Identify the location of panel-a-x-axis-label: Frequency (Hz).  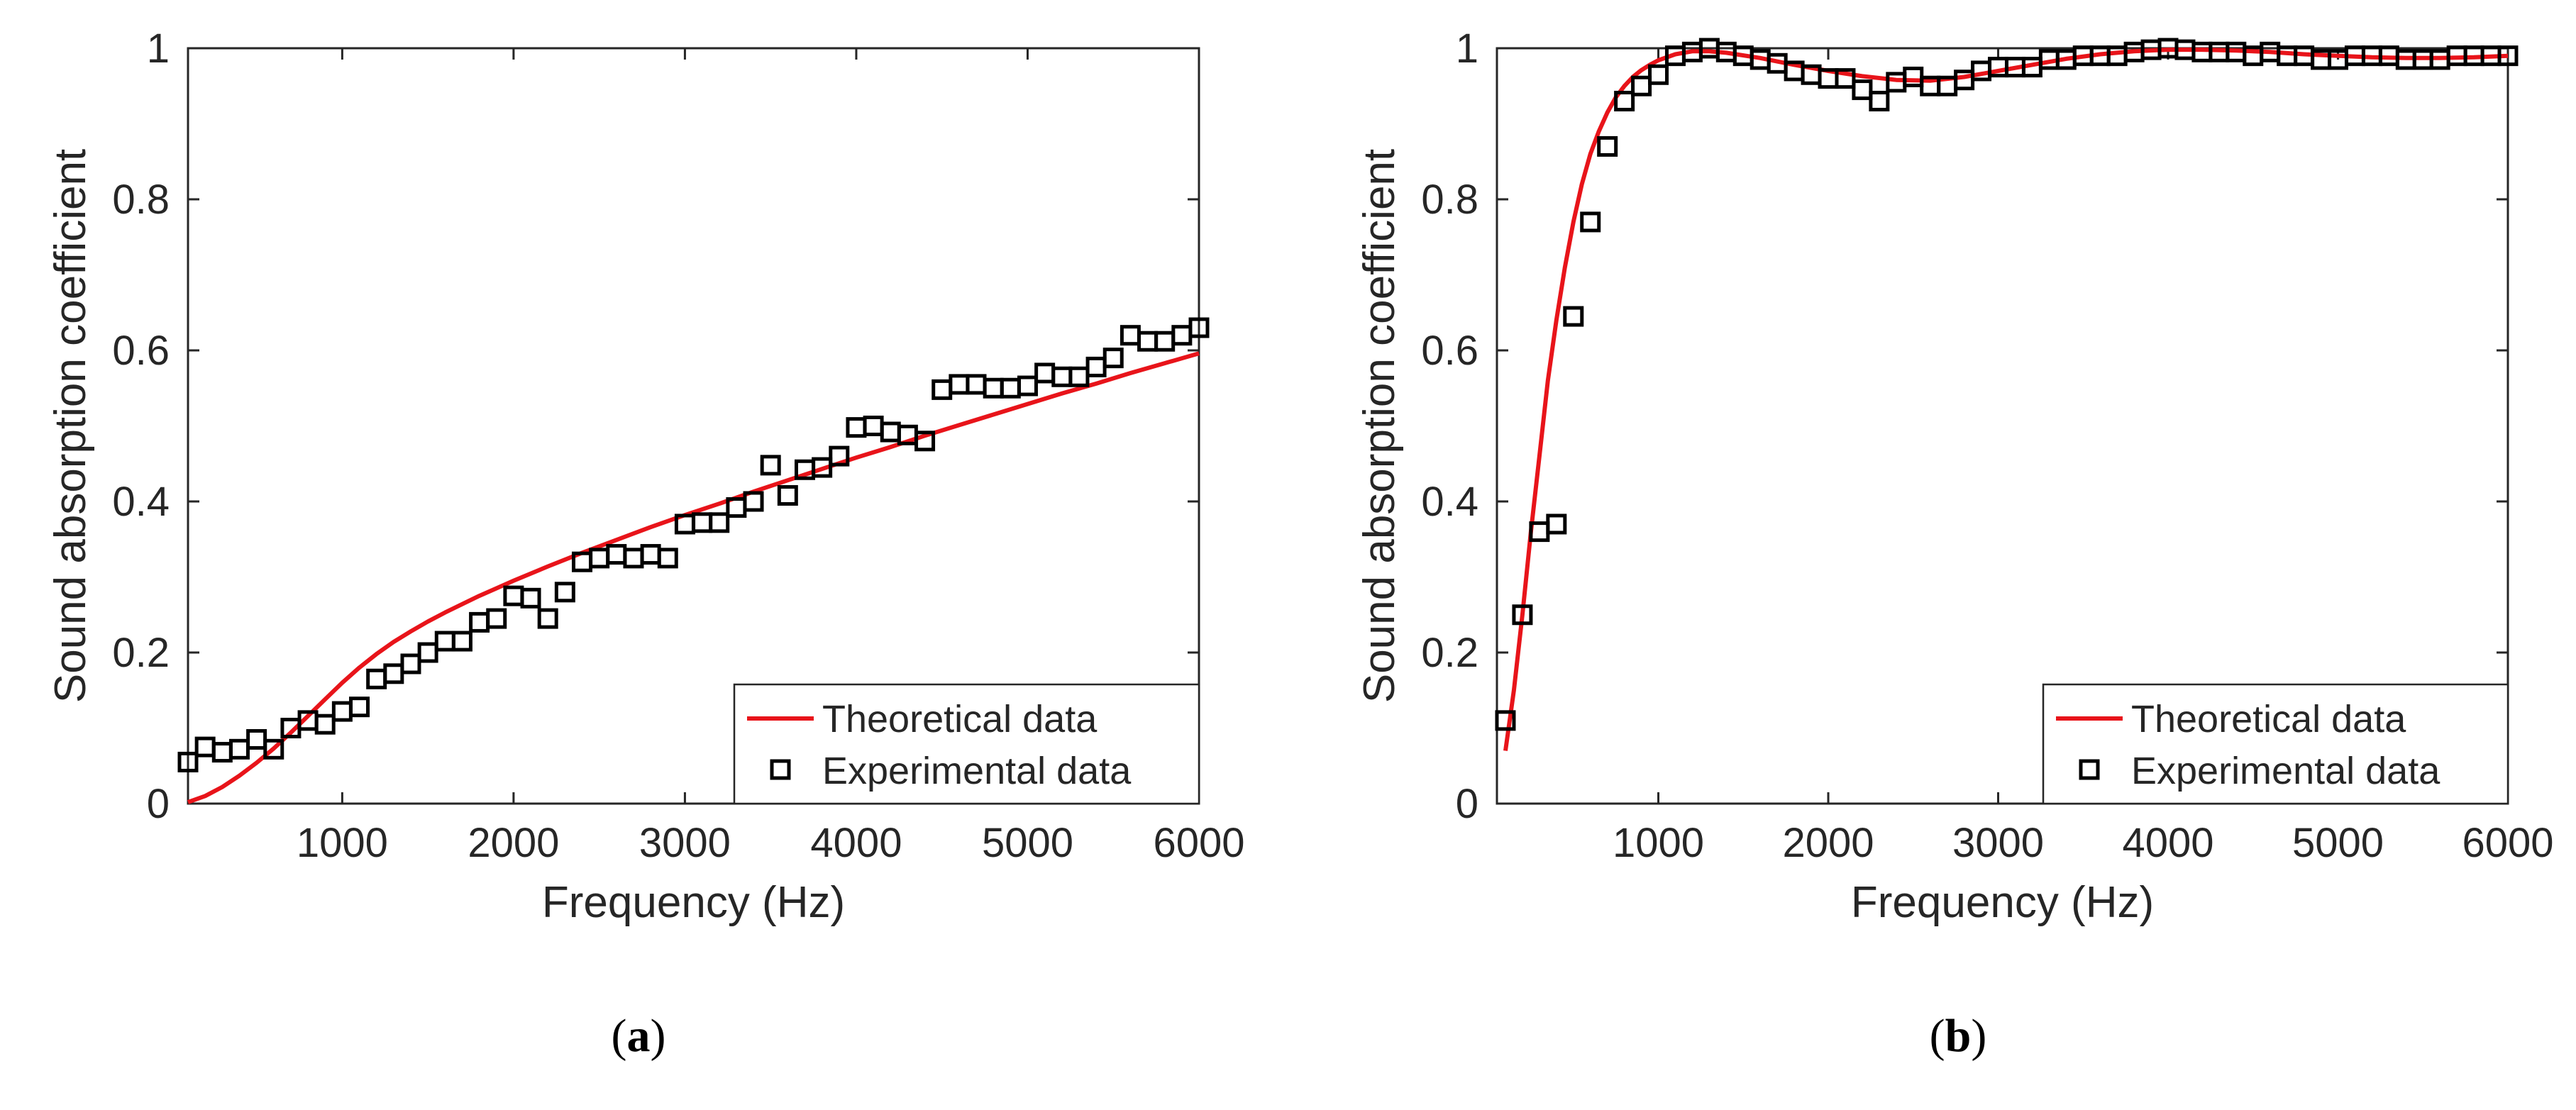
(693, 903).